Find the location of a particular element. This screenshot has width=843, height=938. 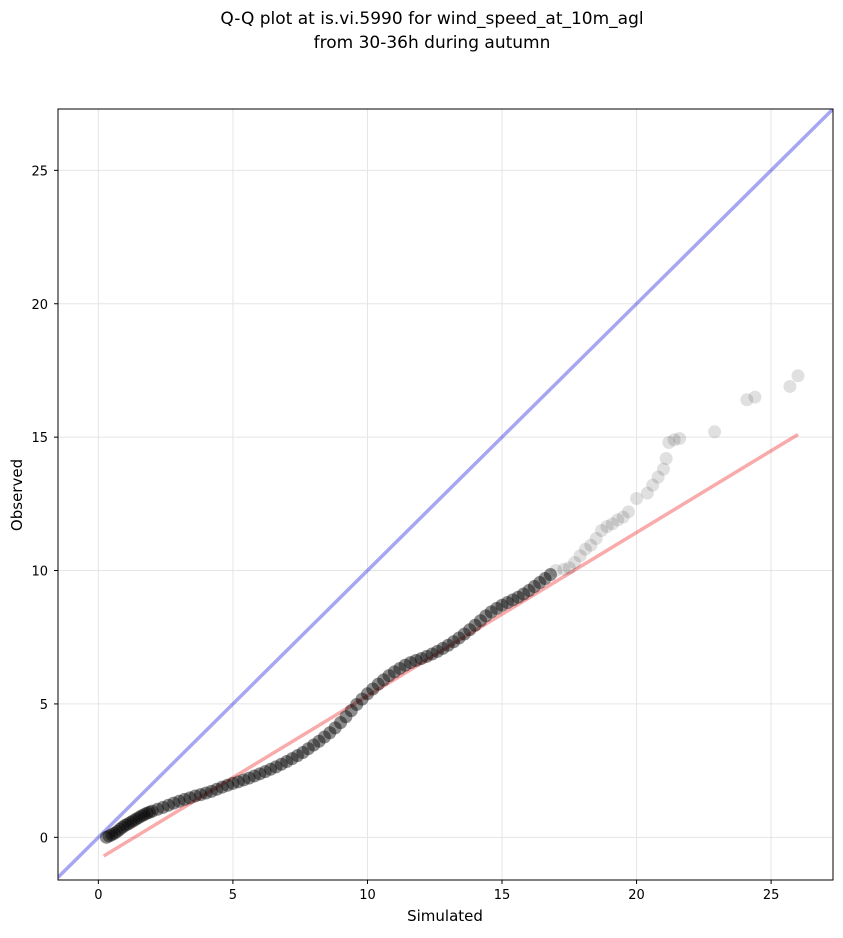

y-tick-label: 25 is located at coordinates (39, 171).